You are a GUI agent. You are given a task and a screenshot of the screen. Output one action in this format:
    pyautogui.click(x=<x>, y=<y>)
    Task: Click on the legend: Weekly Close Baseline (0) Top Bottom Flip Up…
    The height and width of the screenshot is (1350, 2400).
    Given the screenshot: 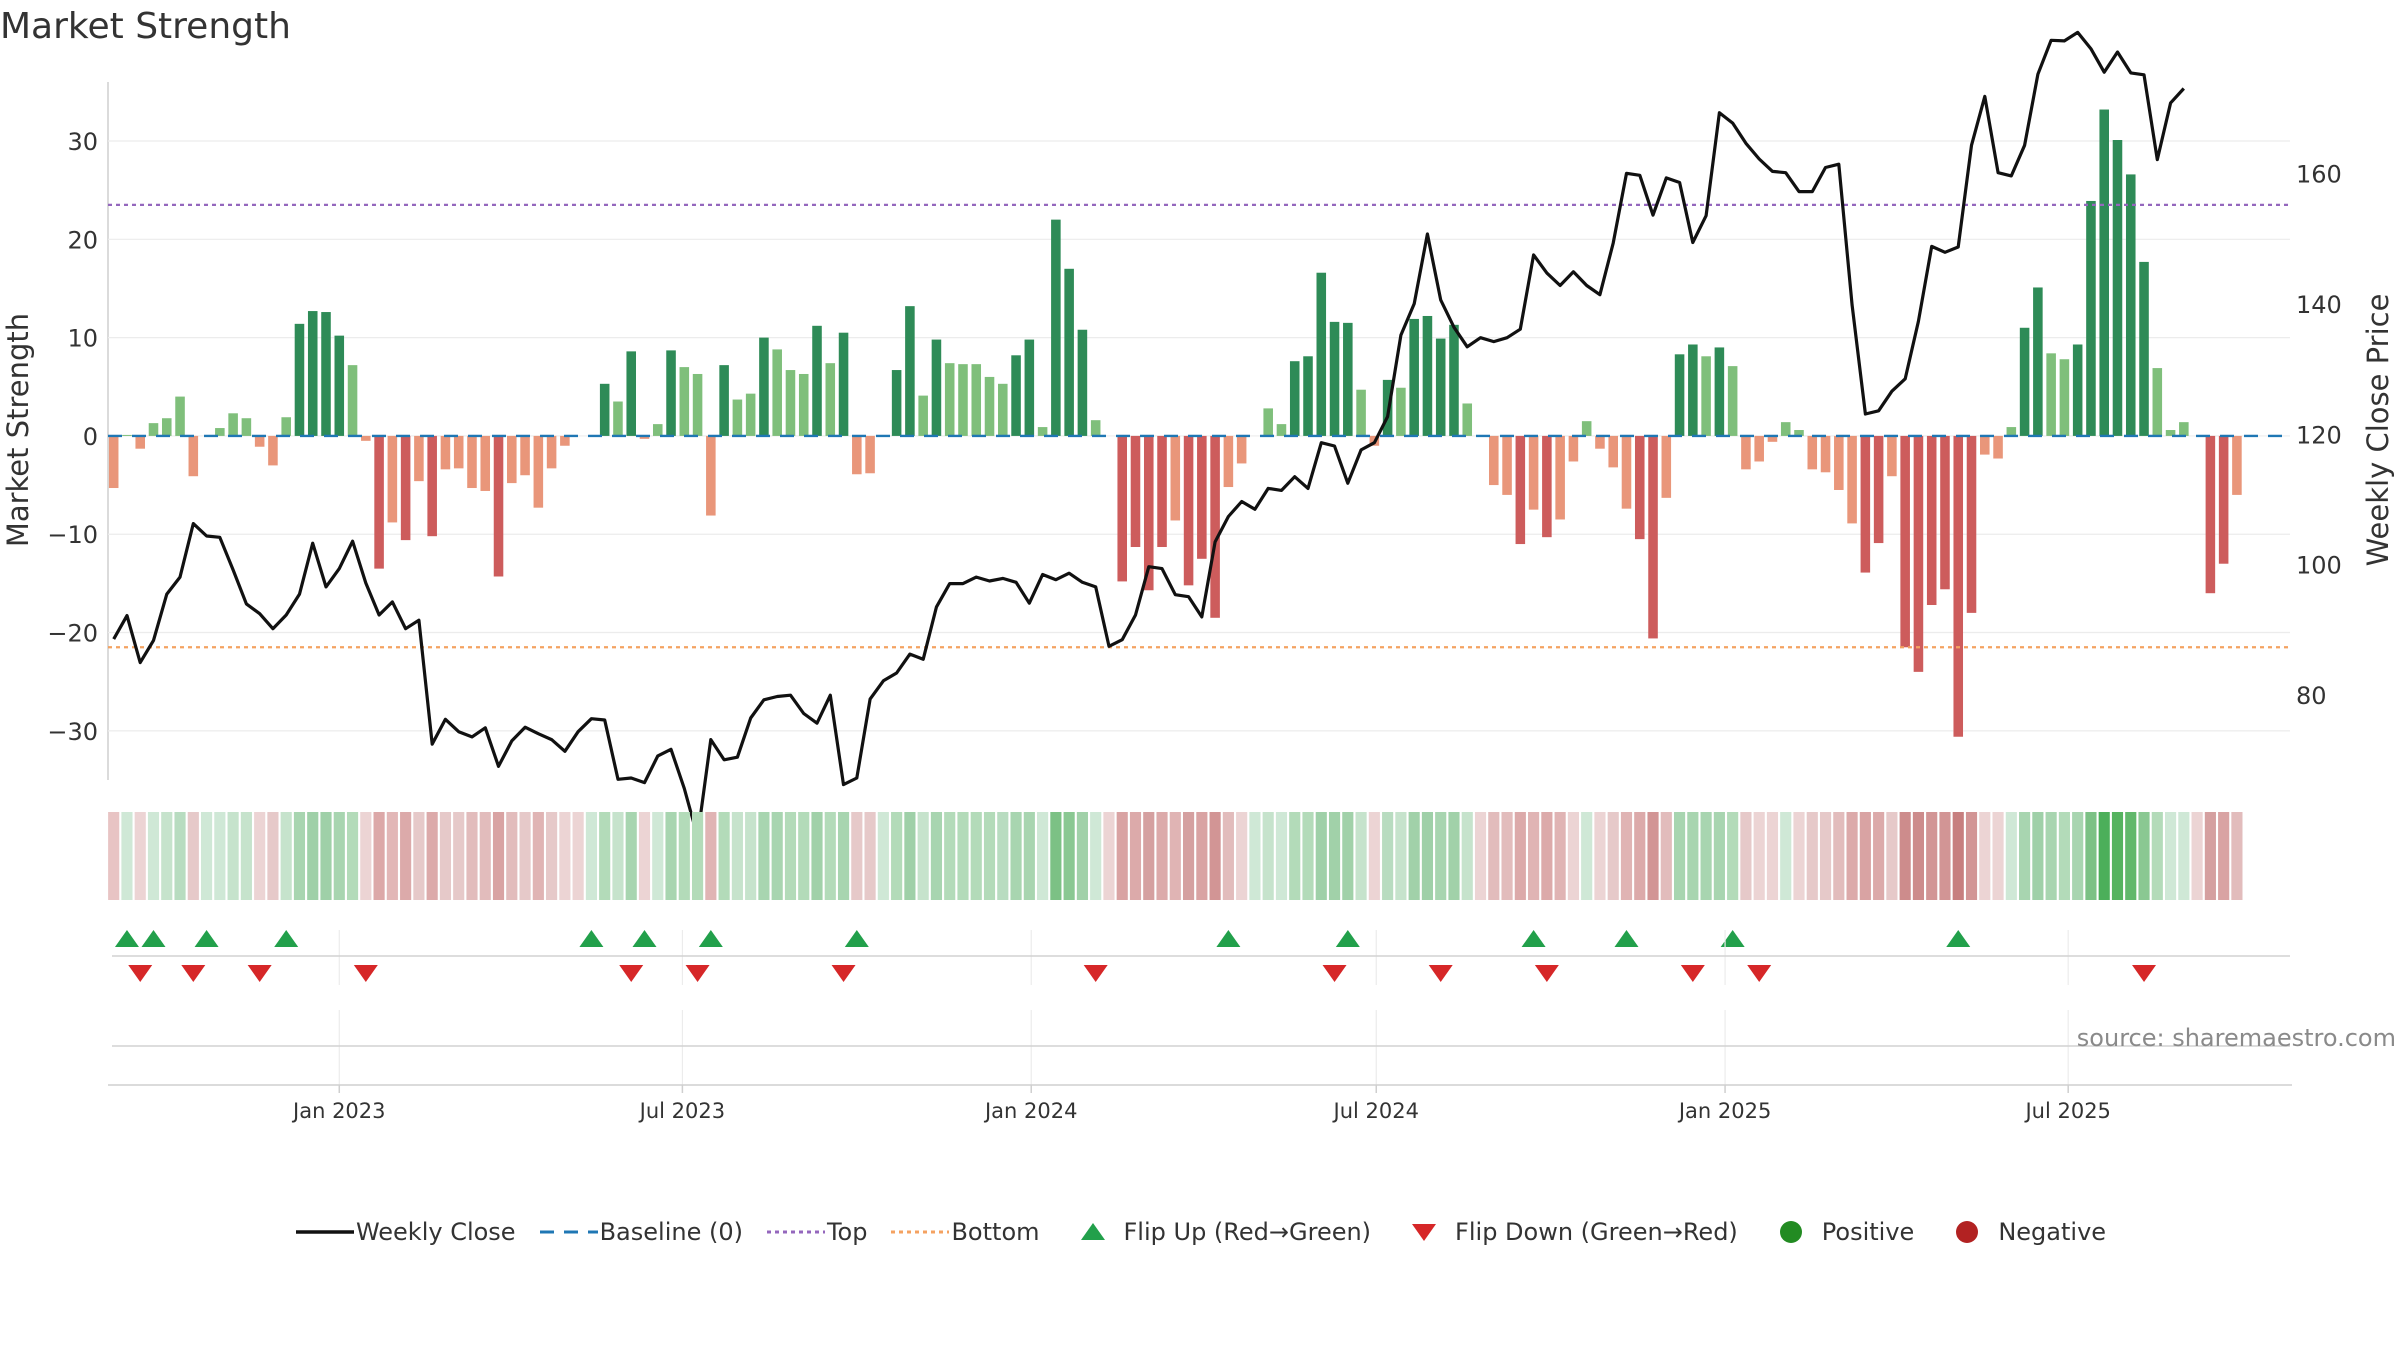 What is the action you would take?
    pyautogui.click(x=1200, y=1232)
    